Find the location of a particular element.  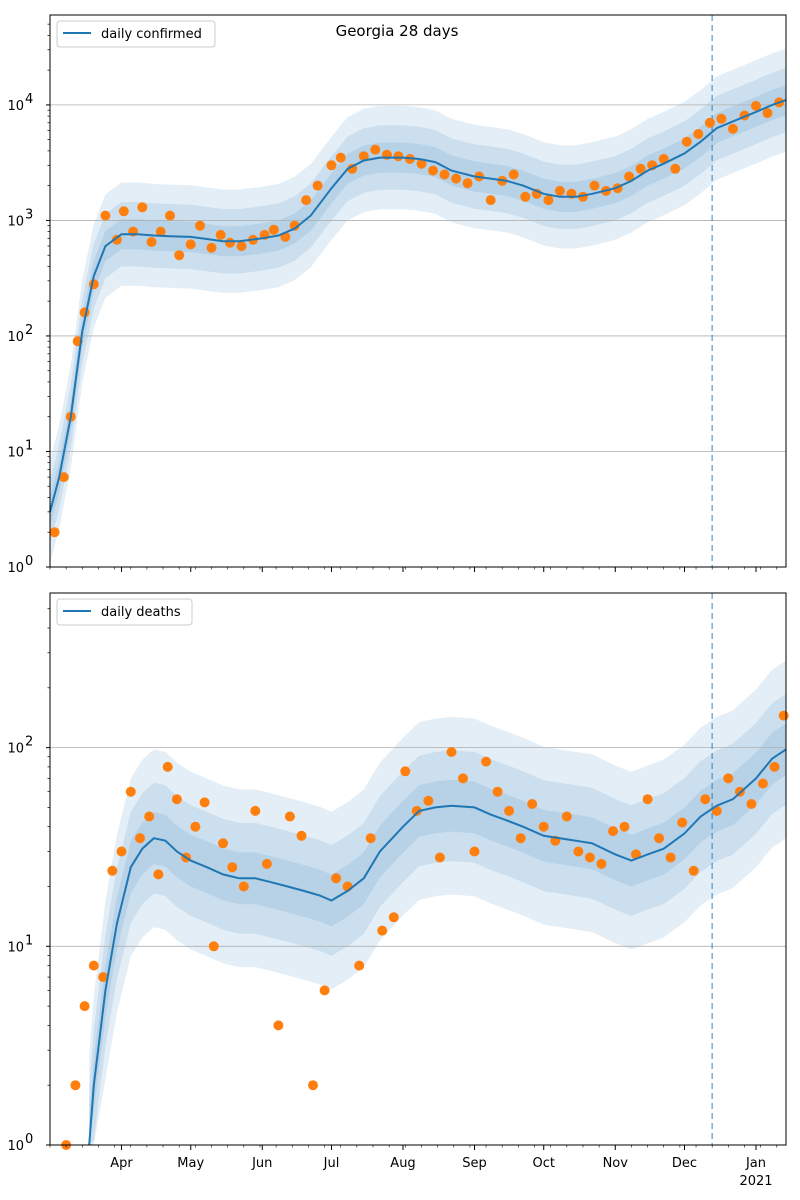

x-tick-label: Oct is located at coordinates (544, 1163).